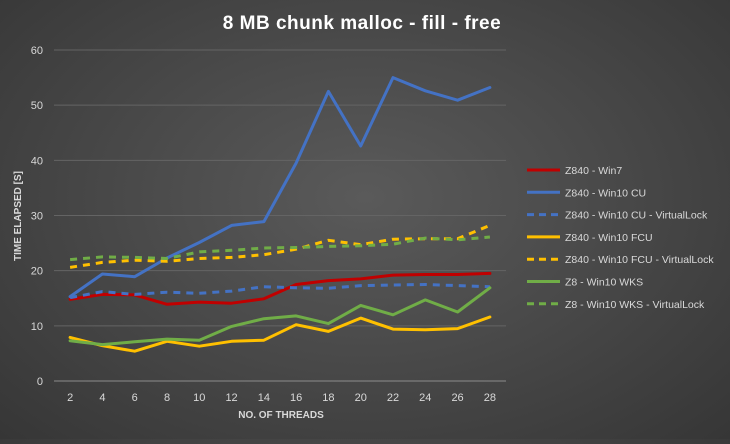  Describe the element at coordinates (37, 161) in the screenshot. I see `y-tick-label: 40` at that location.